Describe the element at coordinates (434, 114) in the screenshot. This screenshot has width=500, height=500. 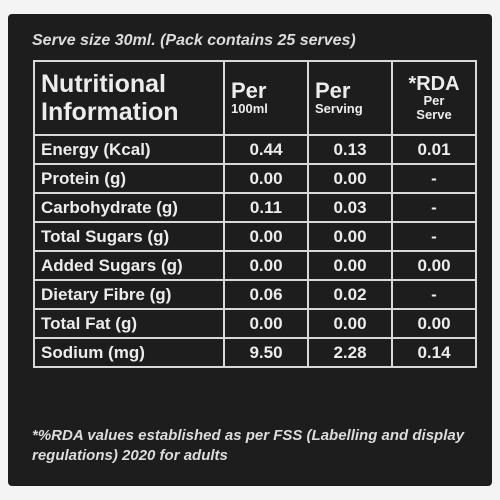
I see `header-rda-sub2: Serve` at that location.